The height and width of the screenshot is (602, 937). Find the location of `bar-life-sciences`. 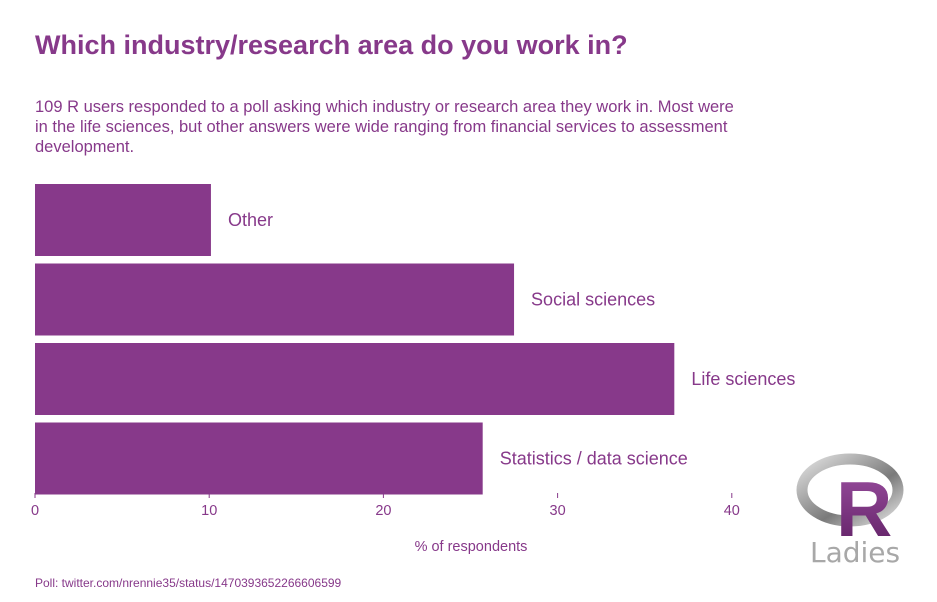

bar-life-sciences is located at coordinates (355, 379).